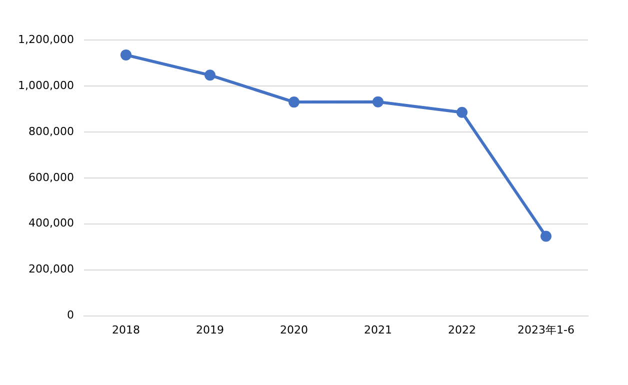  What do you see at coordinates (46, 85) in the screenshot?
I see `y-tick-label: 1,000,000` at bounding box center [46, 85].